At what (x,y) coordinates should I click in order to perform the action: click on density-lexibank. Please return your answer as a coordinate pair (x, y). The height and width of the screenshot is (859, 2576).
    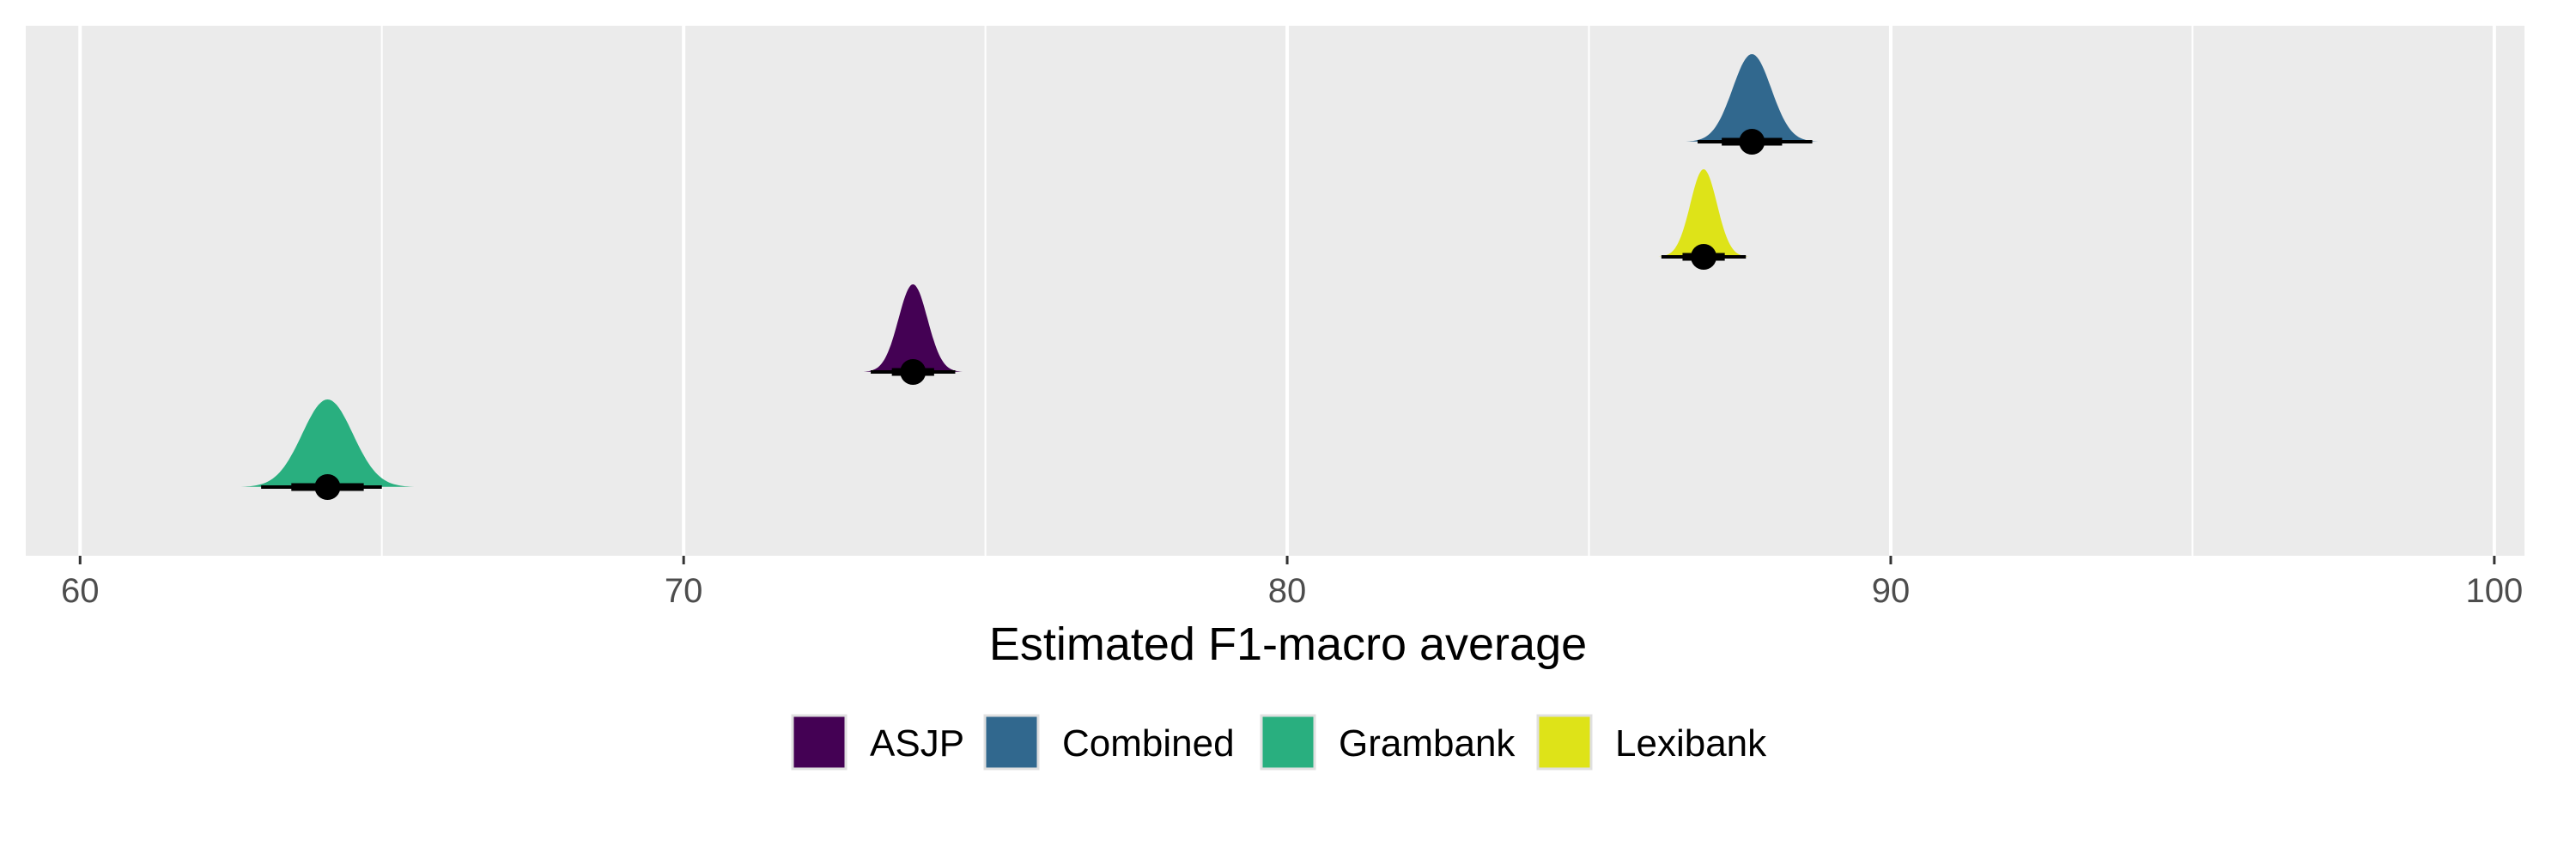
    Looking at the image, I should click on (1704, 213).